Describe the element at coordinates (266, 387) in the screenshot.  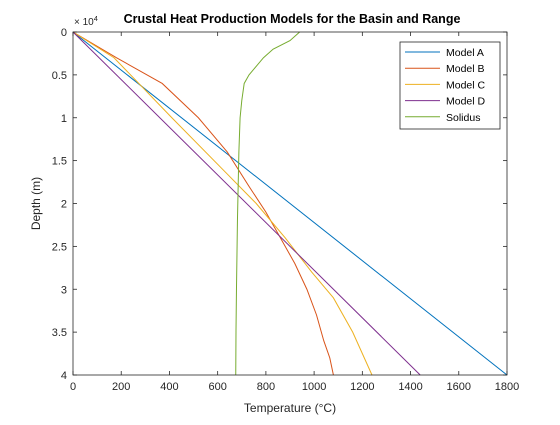
I see `x-tick-label: 800` at that location.